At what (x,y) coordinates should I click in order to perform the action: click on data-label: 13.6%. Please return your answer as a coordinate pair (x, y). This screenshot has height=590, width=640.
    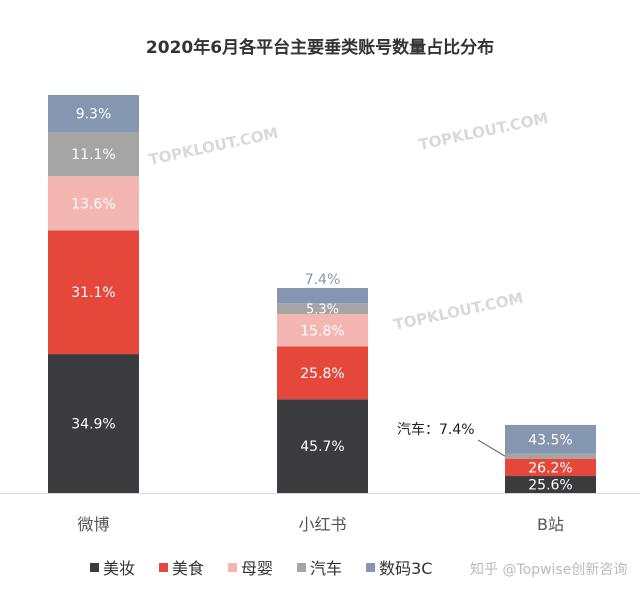
    Looking at the image, I should click on (93, 204).